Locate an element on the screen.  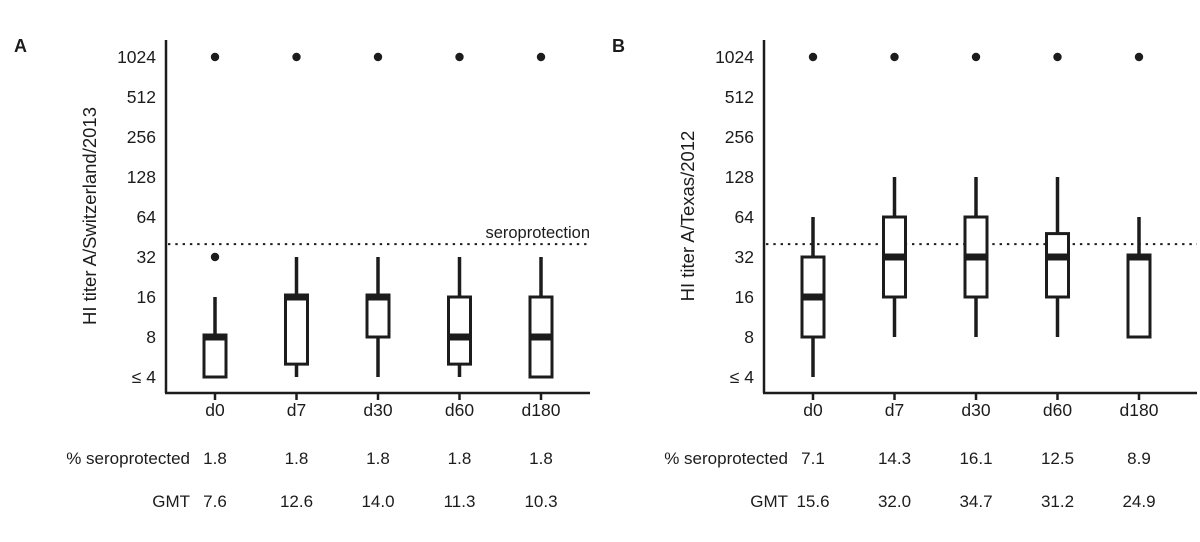
gmt-value: 10.3 is located at coordinates (541, 501).